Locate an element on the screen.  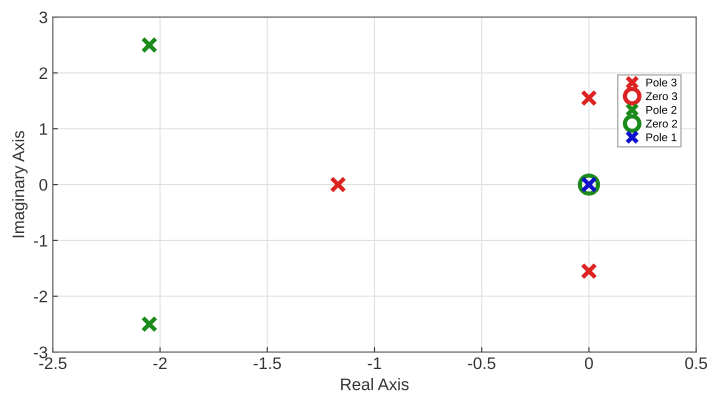
x-tick-label: -2 is located at coordinates (160, 363).